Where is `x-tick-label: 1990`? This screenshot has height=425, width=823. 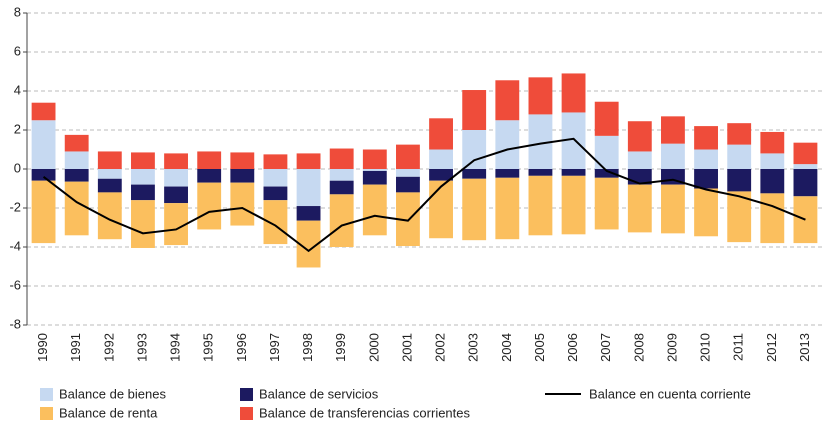
x-tick-label: 1990 is located at coordinates (42, 347).